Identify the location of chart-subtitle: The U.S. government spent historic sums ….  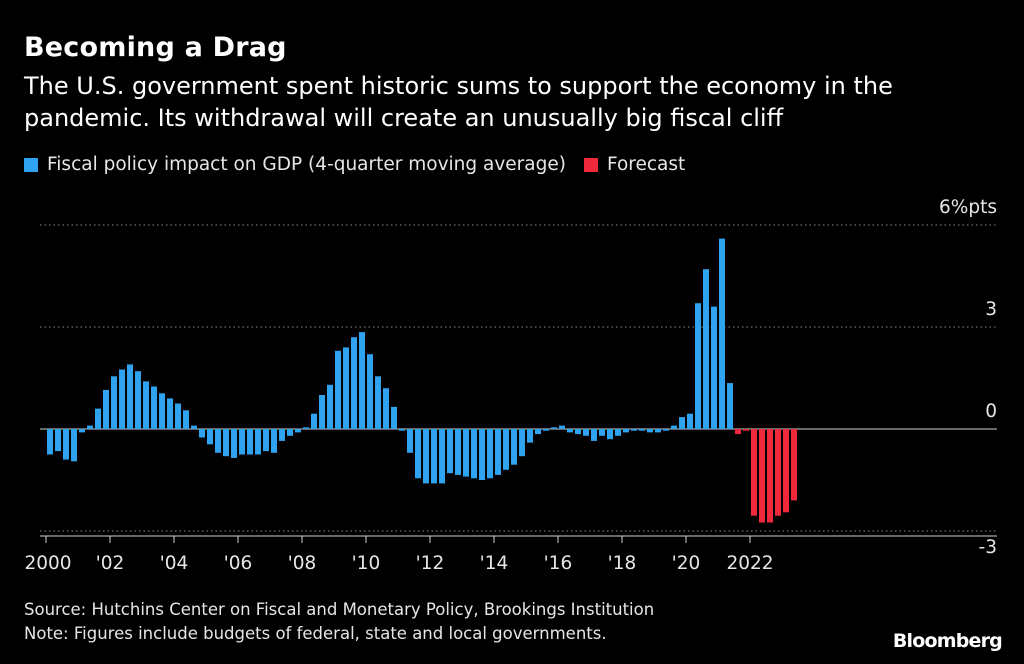
(458, 102).